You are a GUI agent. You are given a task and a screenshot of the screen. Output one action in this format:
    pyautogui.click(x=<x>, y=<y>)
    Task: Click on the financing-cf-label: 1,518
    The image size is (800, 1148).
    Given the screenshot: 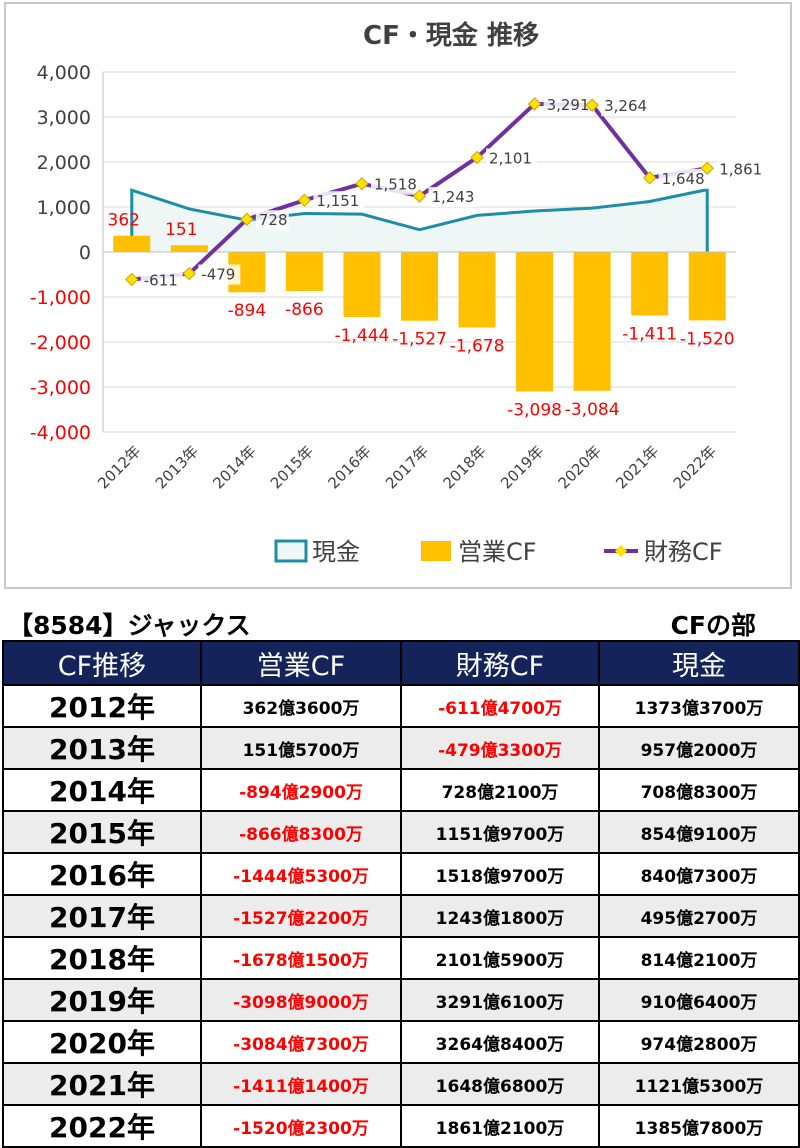 What is the action you would take?
    pyautogui.click(x=395, y=185)
    